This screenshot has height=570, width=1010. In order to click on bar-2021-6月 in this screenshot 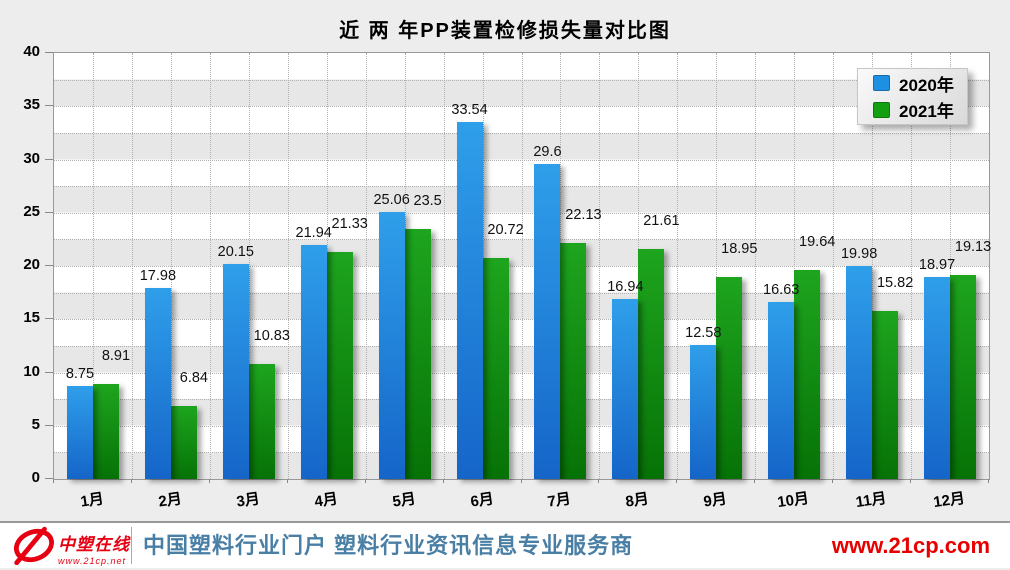, I will do `click(495, 368)`.